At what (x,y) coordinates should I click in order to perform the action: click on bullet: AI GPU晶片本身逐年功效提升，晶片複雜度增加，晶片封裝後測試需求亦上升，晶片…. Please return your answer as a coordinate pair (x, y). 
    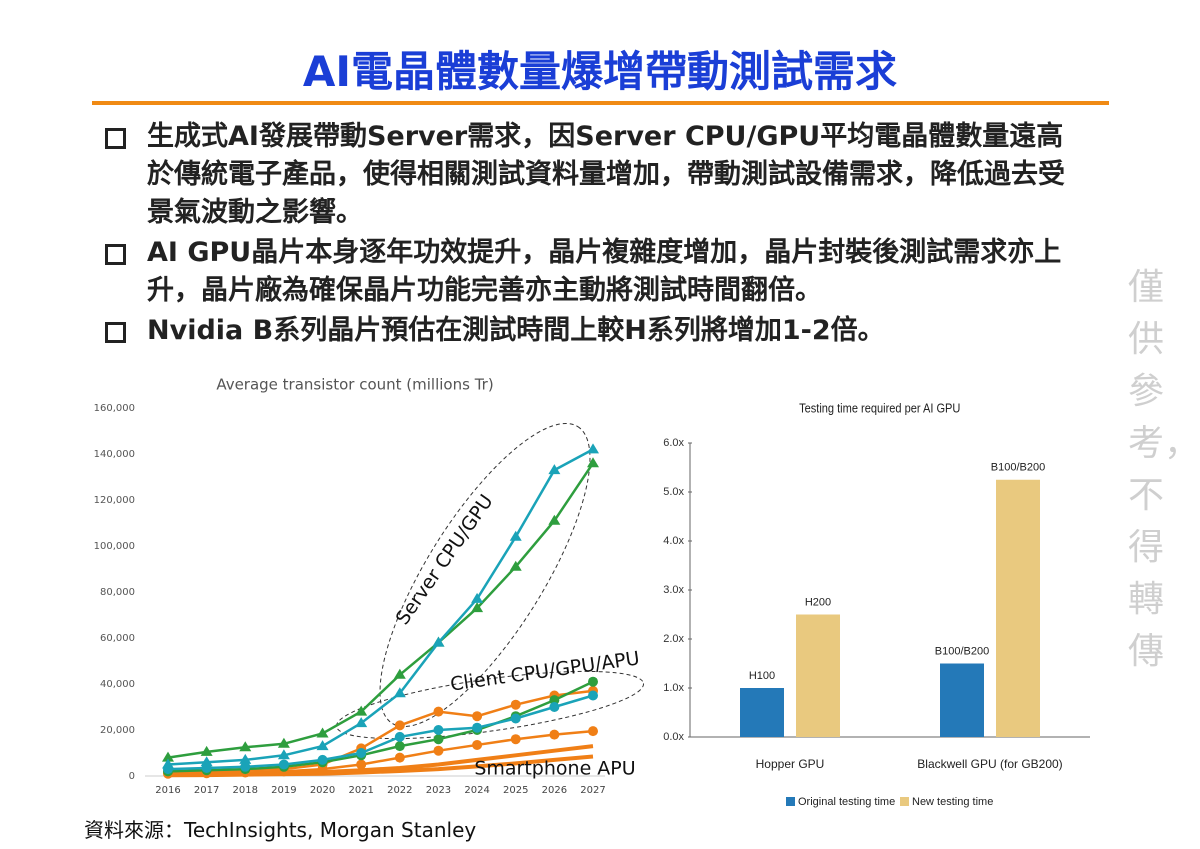
    Looking at the image, I should click on (597, 272).